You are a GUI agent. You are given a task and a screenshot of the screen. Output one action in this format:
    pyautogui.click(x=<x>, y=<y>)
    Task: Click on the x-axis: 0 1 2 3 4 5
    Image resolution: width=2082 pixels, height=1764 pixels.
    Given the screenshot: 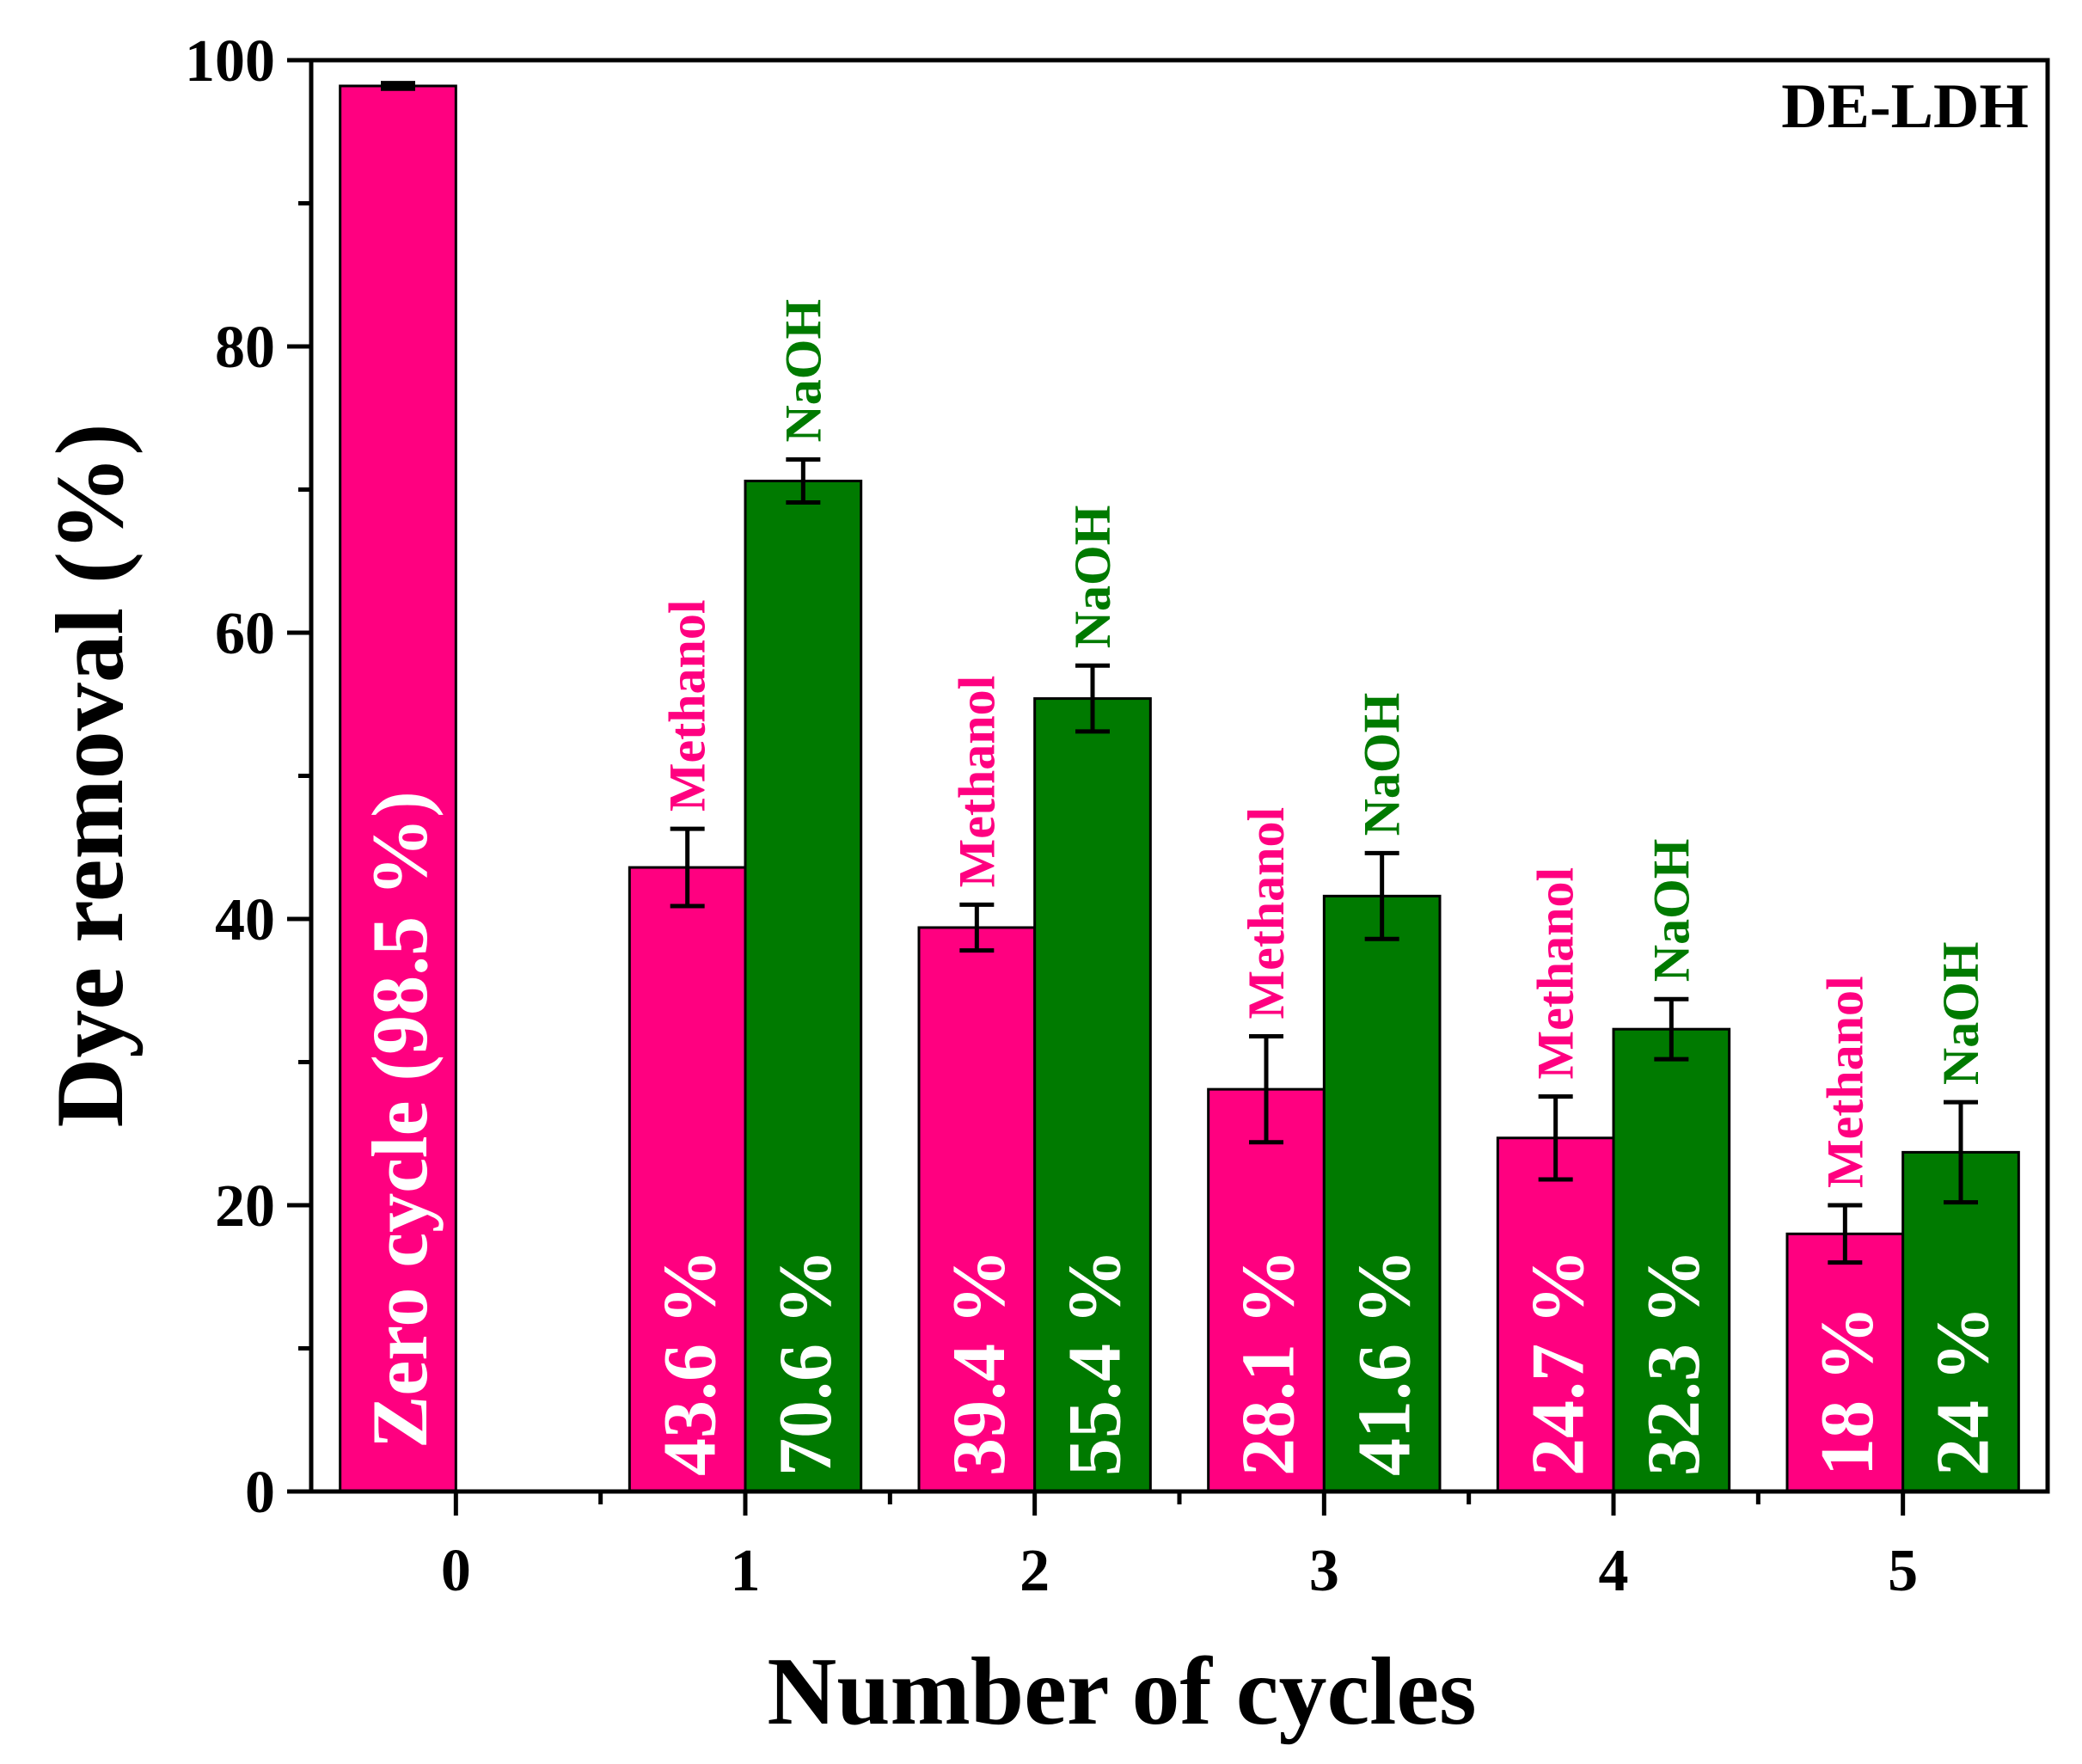 What is the action you would take?
    pyautogui.click(x=1180, y=1547)
    